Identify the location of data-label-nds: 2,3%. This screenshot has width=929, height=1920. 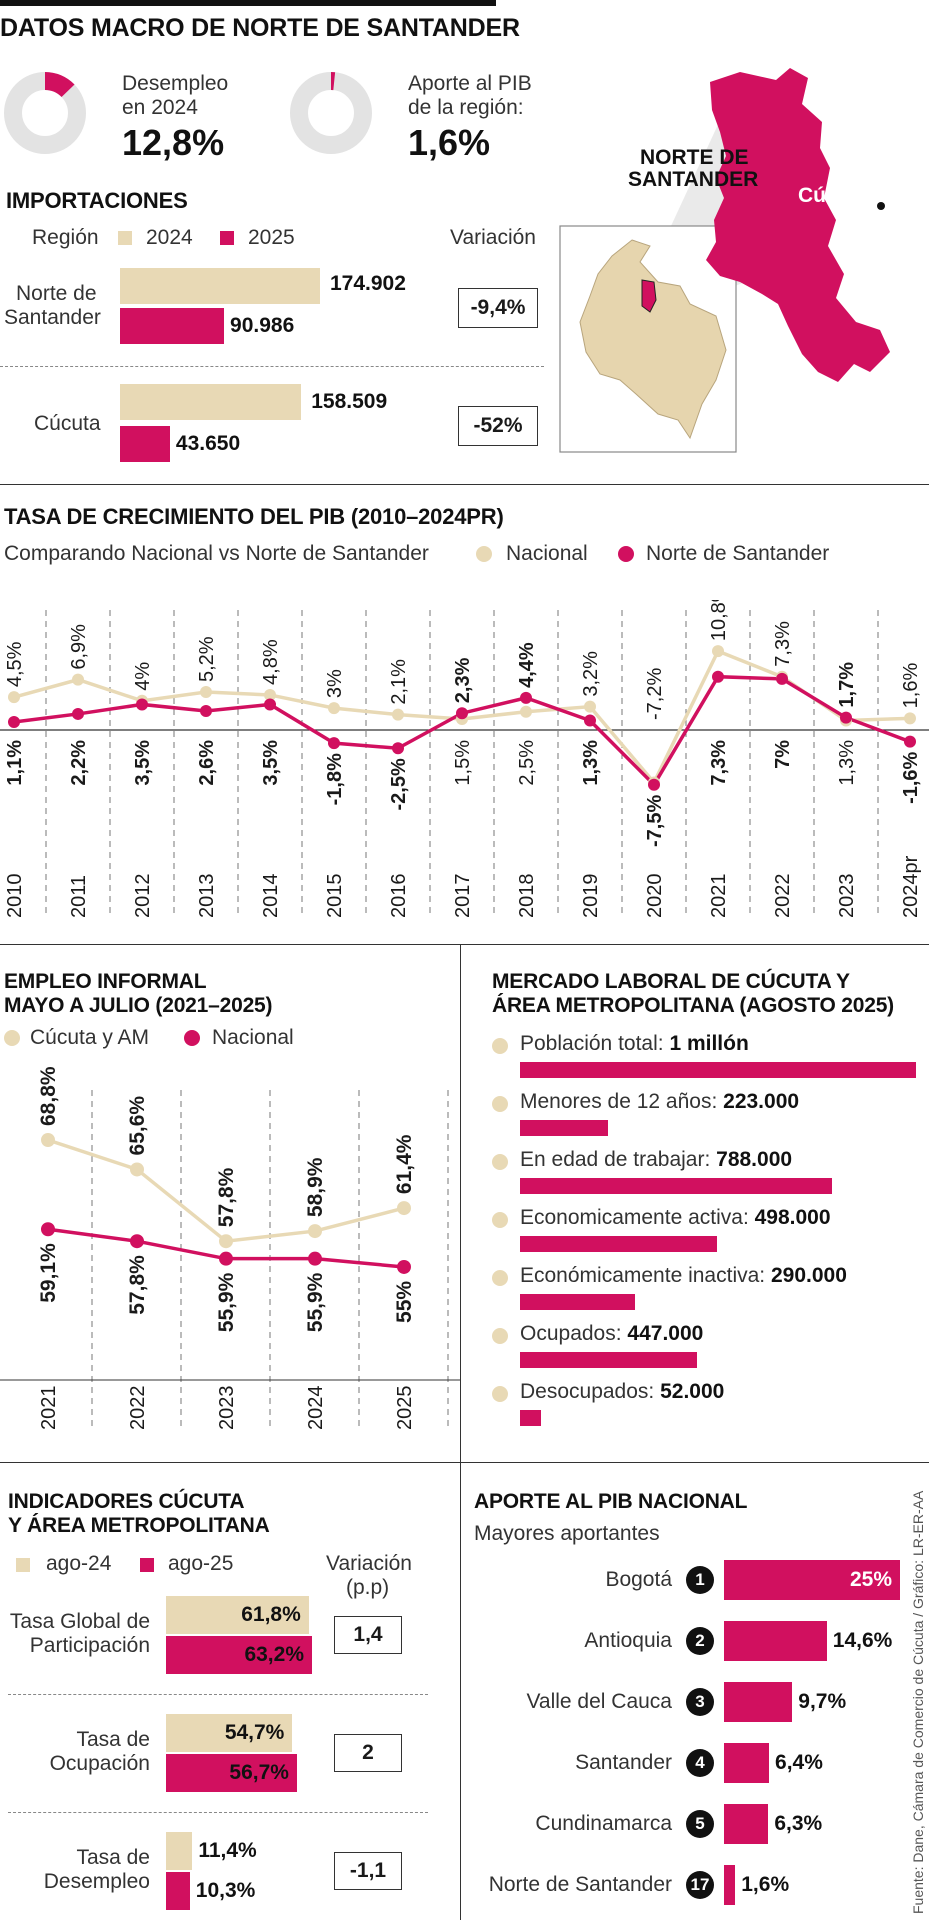
(463, 680).